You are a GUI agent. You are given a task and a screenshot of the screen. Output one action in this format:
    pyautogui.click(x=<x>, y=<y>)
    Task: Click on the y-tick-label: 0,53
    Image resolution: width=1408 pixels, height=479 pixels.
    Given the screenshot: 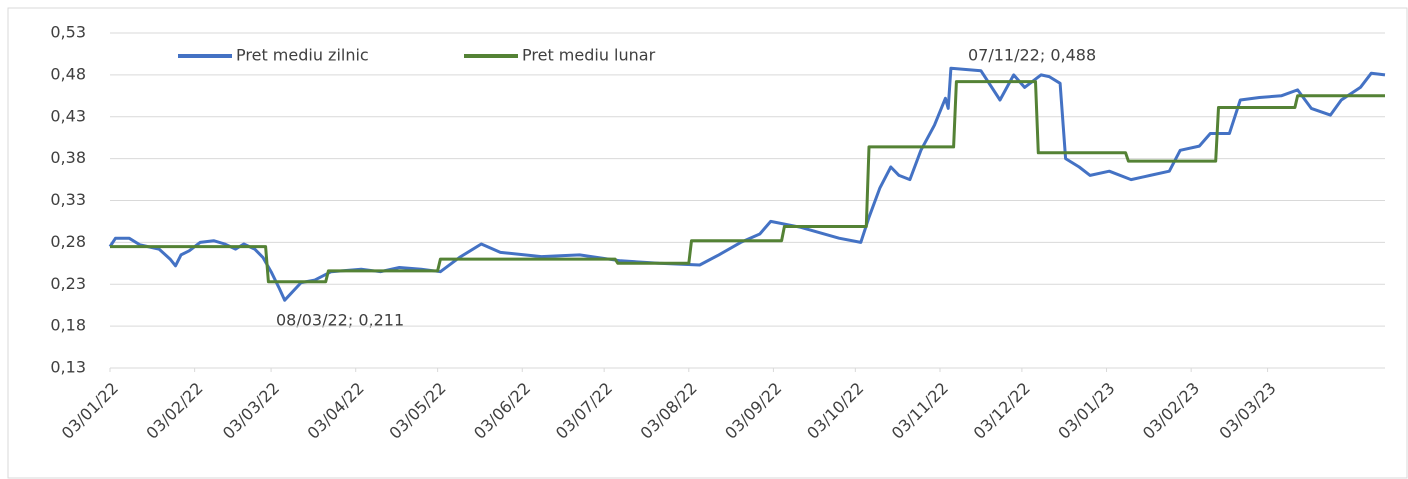 What is the action you would take?
    pyautogui.click(x=68, y=32)
    